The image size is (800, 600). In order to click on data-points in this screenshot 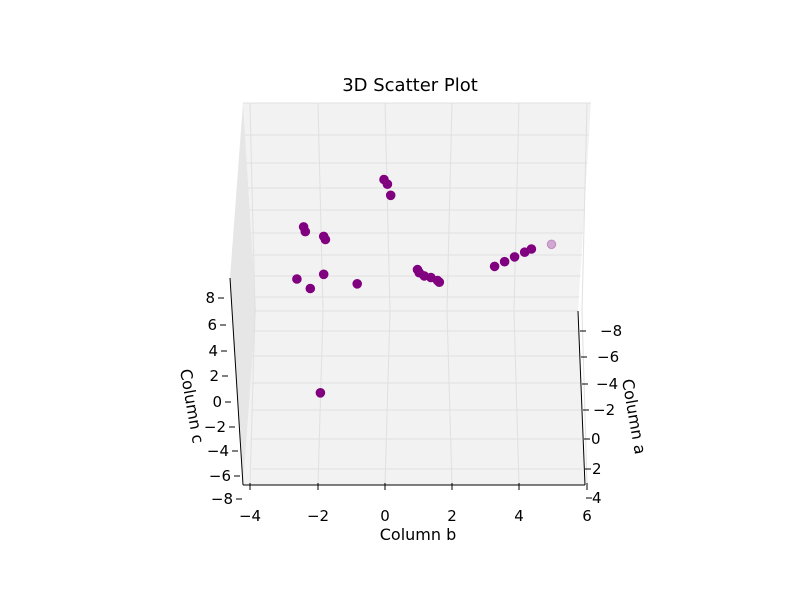, I will do `click(424, 286)`.